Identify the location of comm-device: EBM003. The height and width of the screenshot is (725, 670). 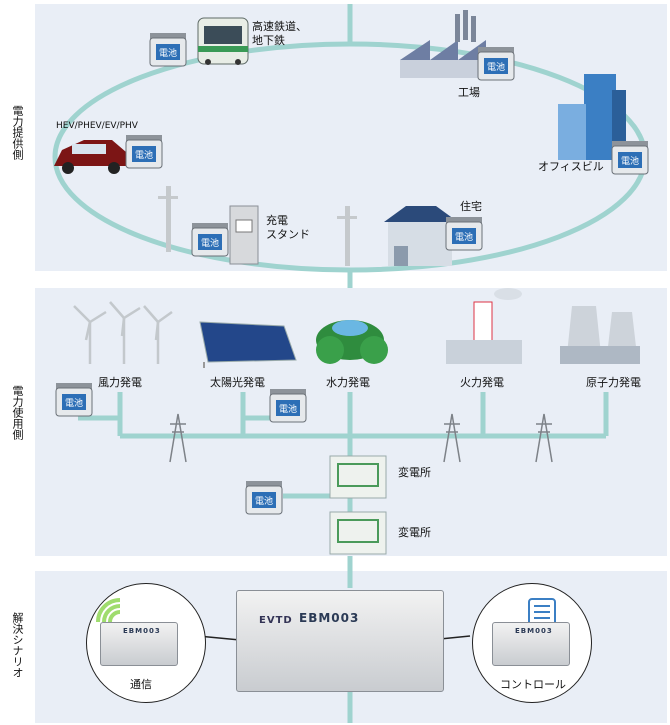
(139, 644).